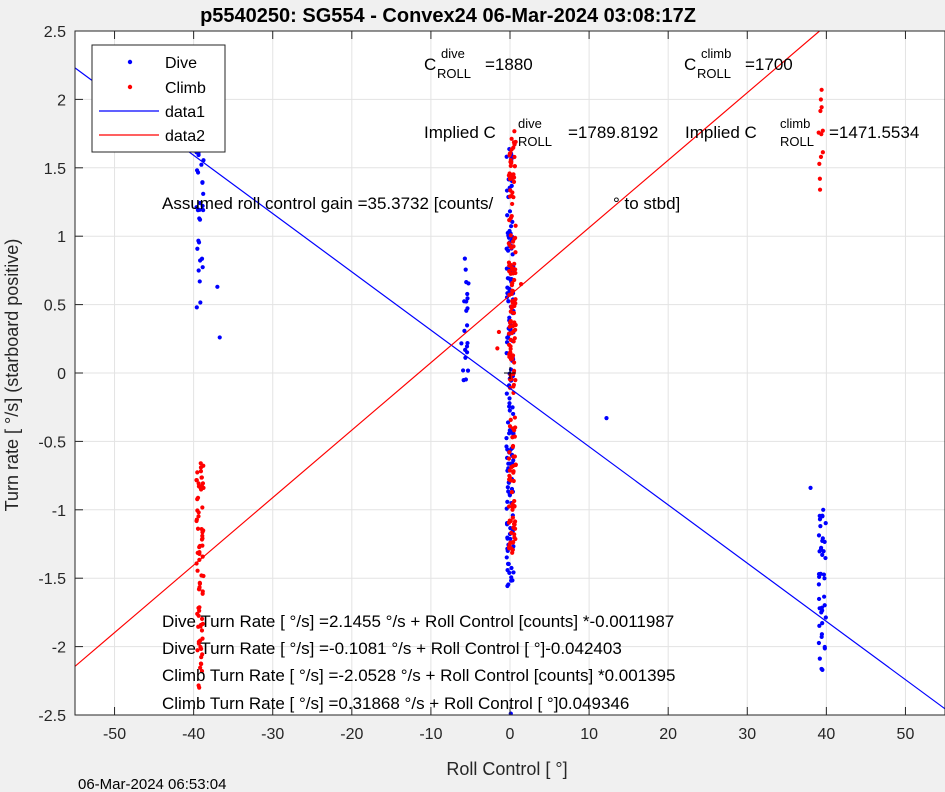 The image size is (945, 792). What do you see at coordinates (52, 716) in the screenshot?
I see `y-tick-label: -2.5` at bounding box center [52, 716].